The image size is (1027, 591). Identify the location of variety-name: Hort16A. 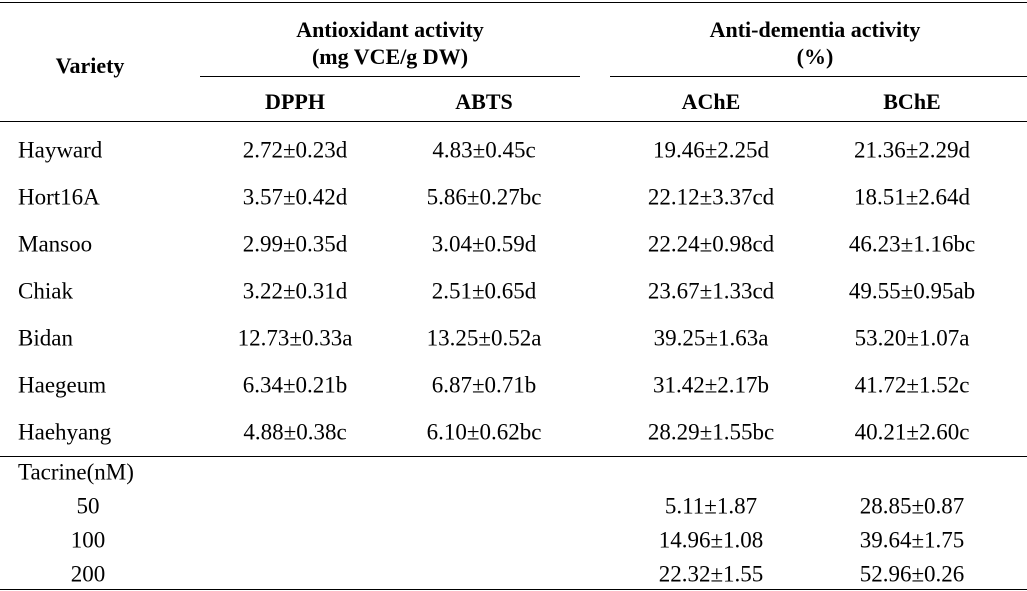
(59, 197).